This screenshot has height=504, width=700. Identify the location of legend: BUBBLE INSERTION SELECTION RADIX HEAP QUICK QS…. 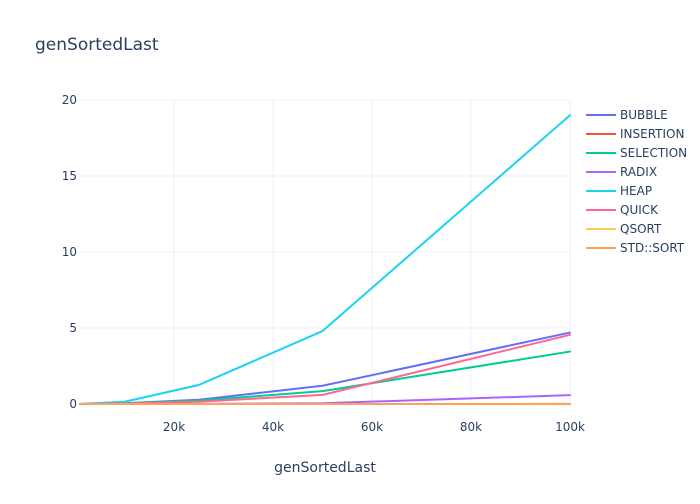
(636, 181).